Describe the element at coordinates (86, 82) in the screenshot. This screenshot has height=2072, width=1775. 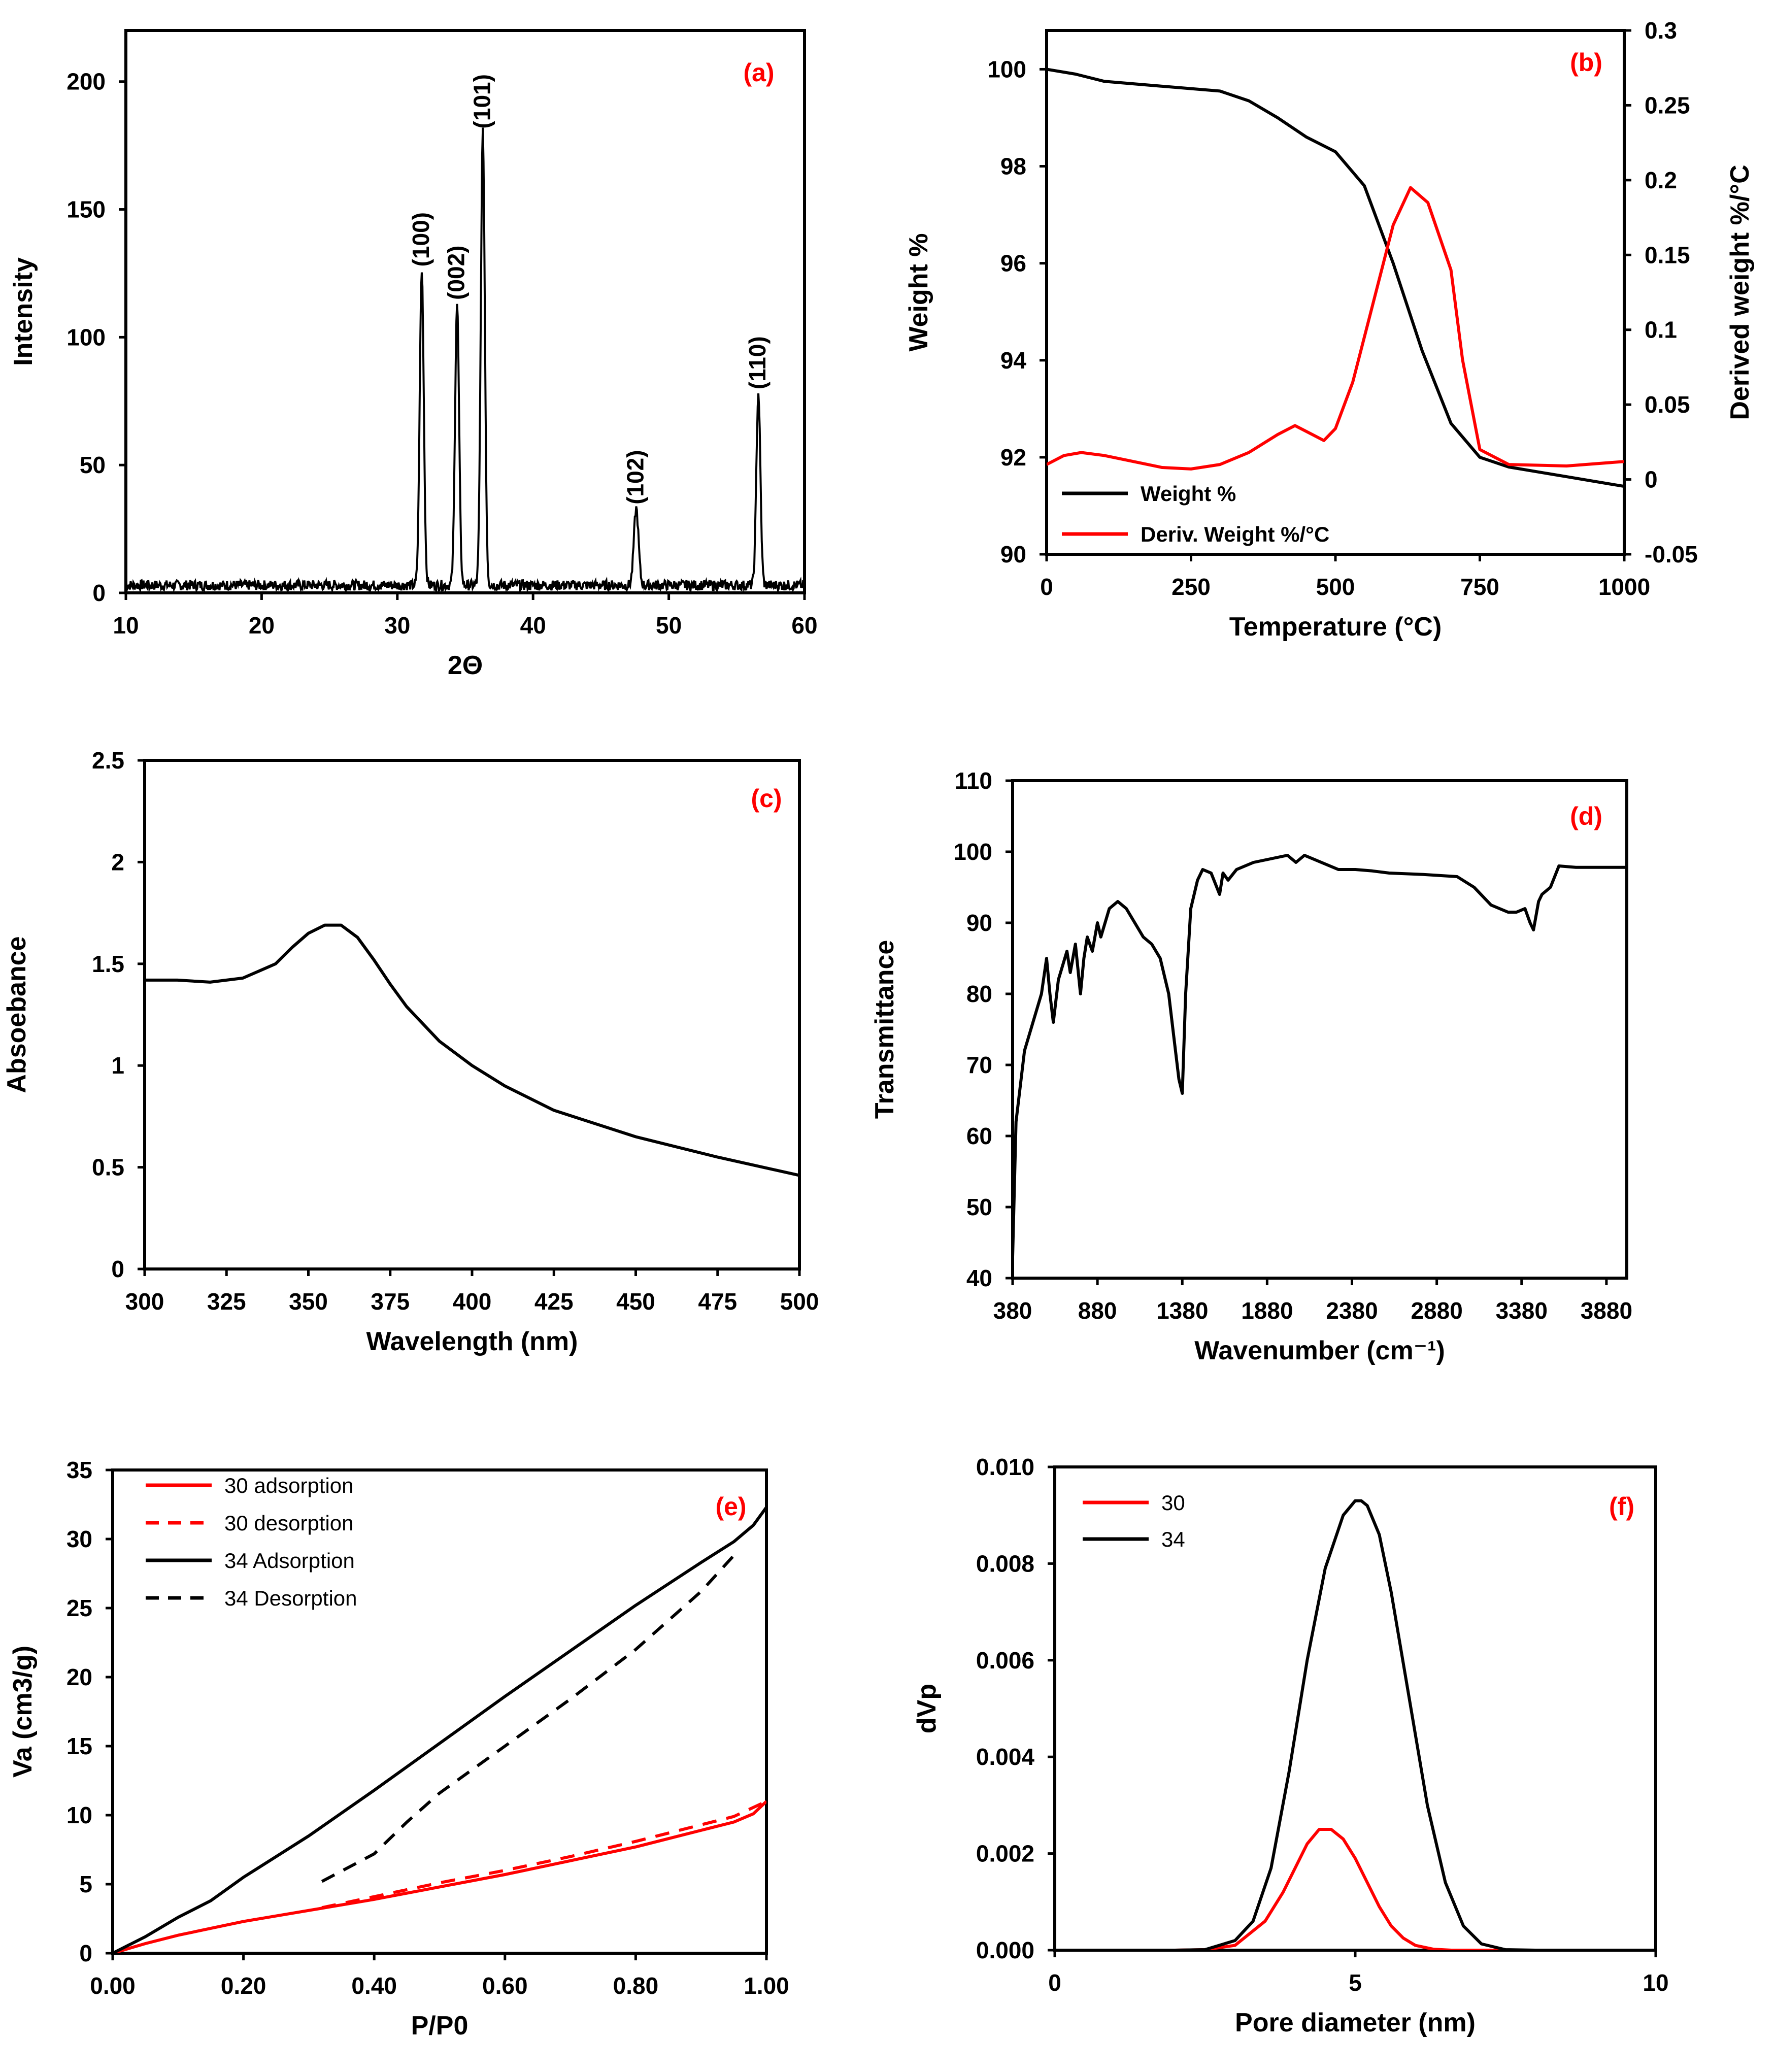
I see `y-tick-label: 200` at that location.